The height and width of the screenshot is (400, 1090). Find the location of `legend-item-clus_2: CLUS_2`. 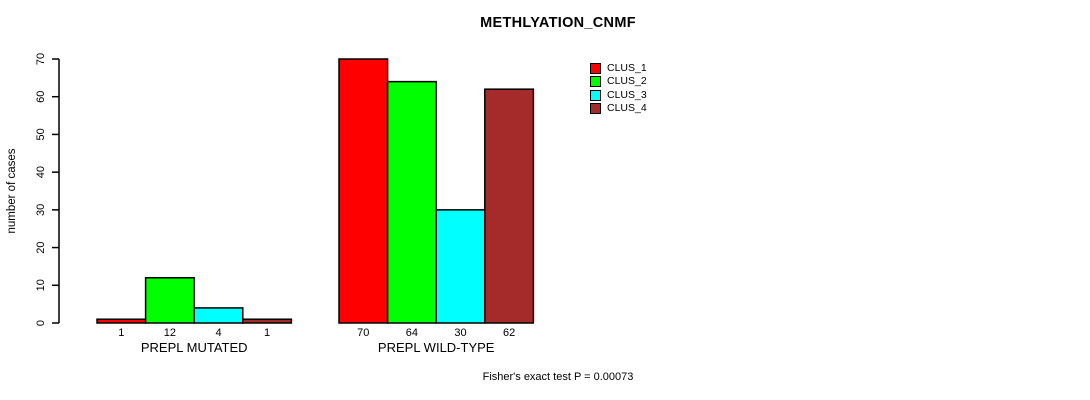

legend-item-clus_2: CLUS_2 is located at coordinates (618, 81).